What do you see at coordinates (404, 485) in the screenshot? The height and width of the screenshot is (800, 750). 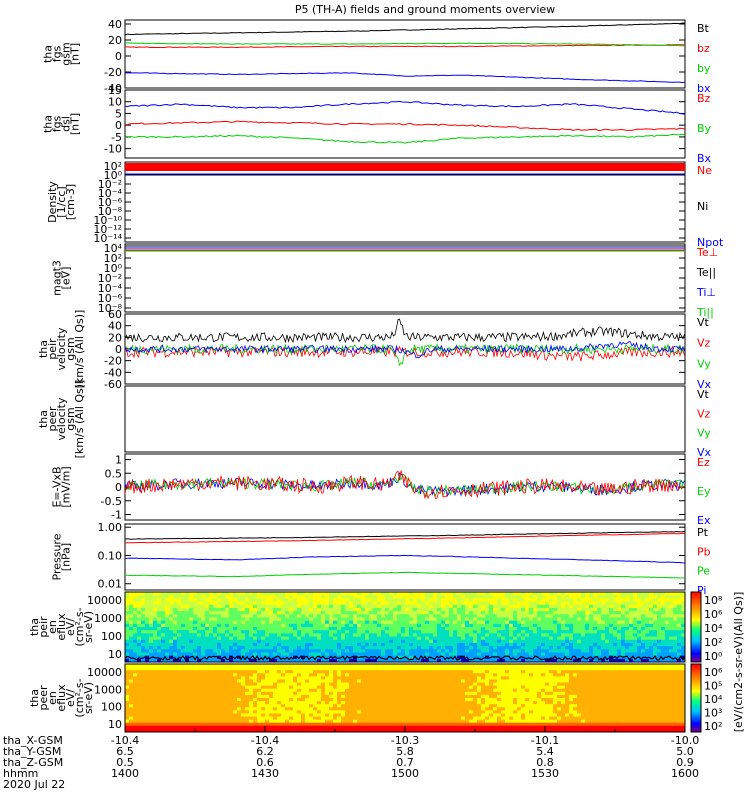 I see `series-ez` at bounding box center [404, 485].